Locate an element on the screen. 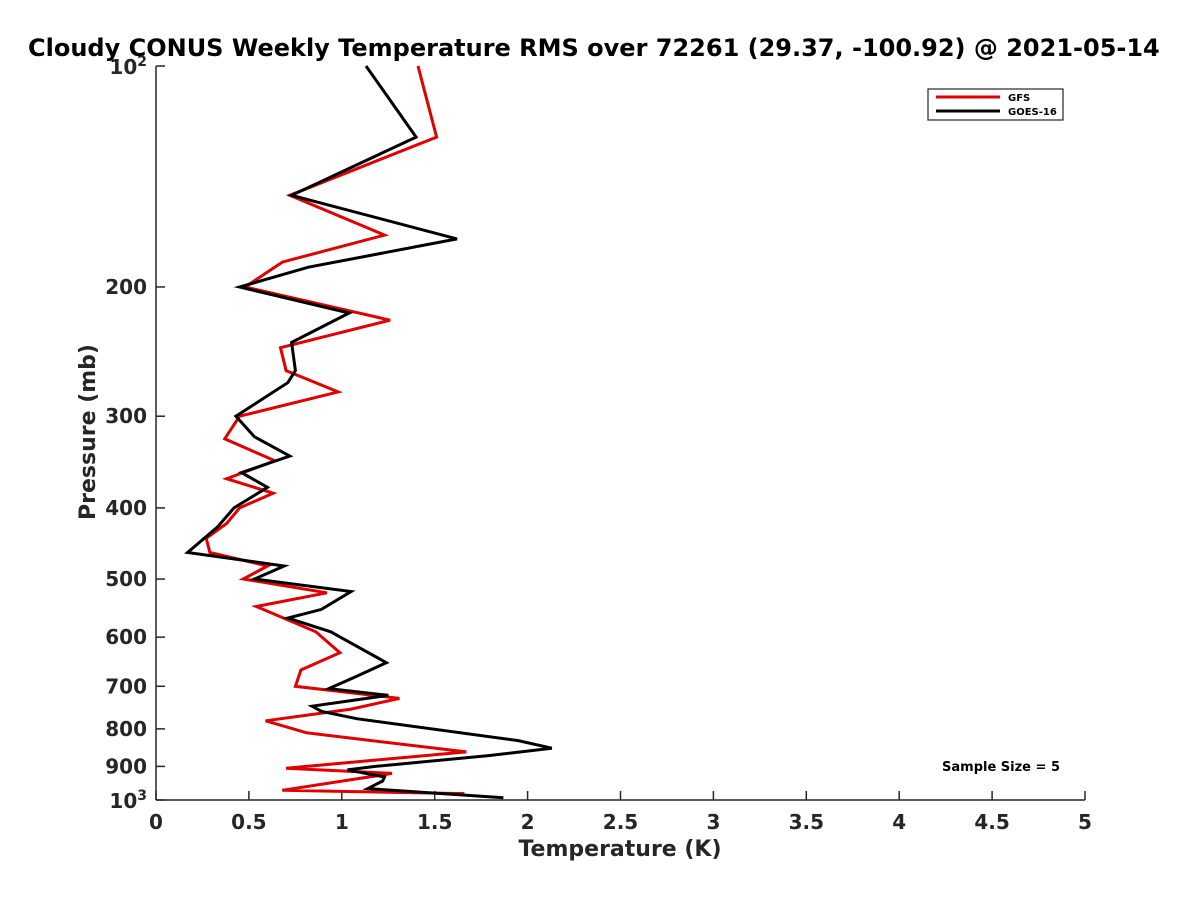 The height and width of the screenshot is (900, 1200). x-tick-label: 0.5 is located at coordinates (248, 822).